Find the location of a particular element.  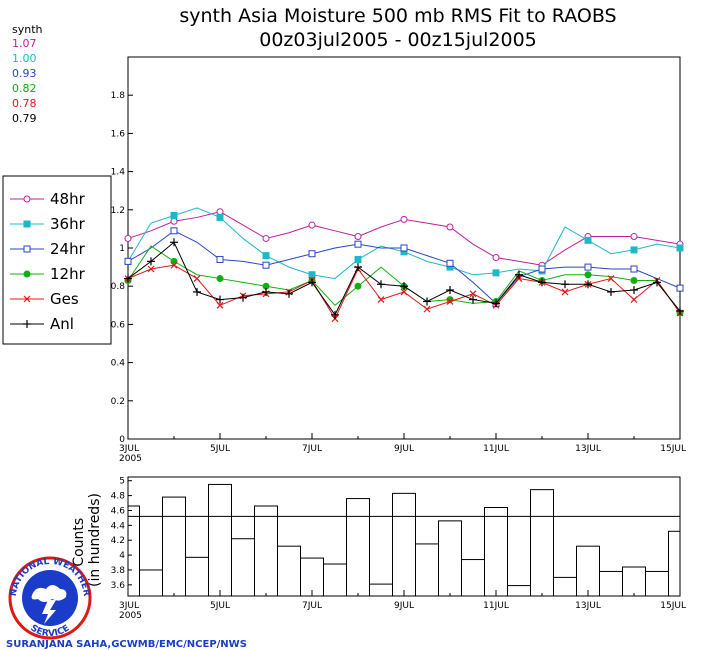

count-y-tick-label: 3.6 is located at coordinates (118, 586).